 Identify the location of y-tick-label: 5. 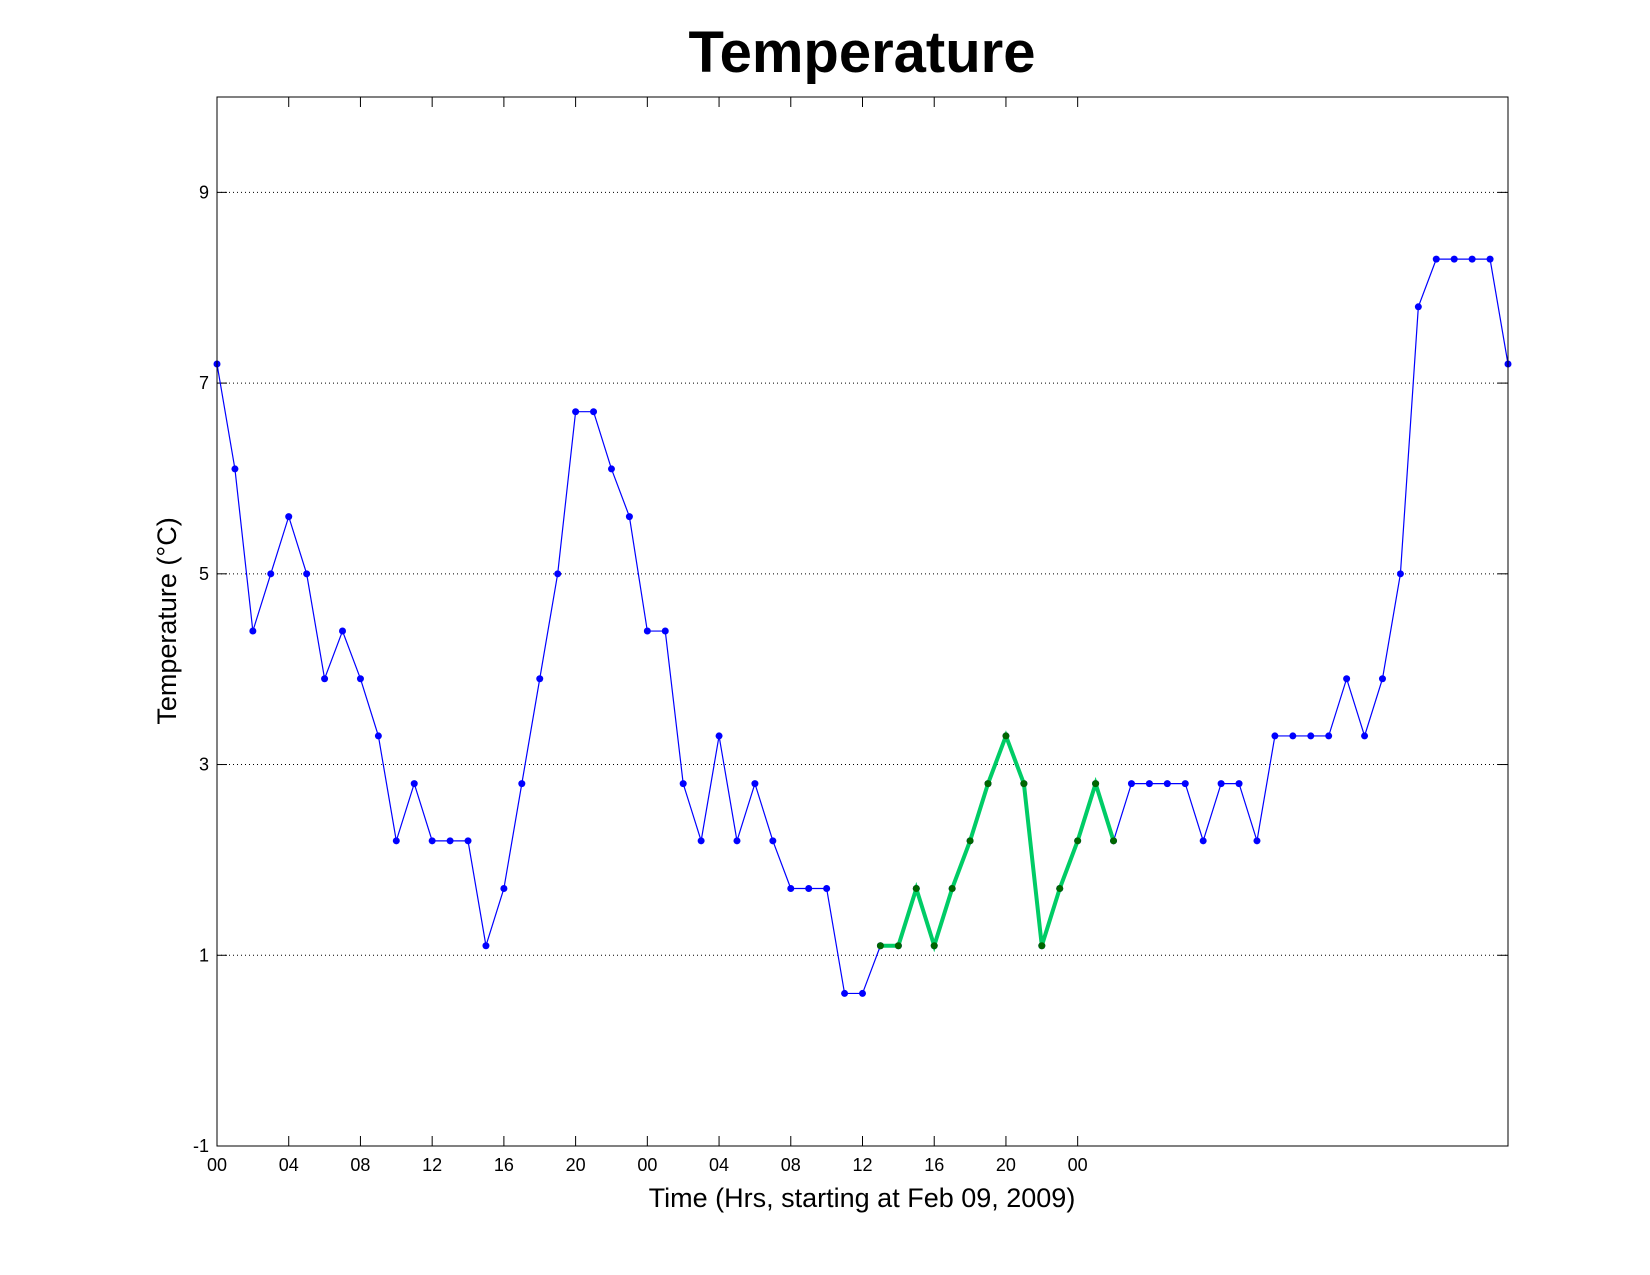
(204, 574).